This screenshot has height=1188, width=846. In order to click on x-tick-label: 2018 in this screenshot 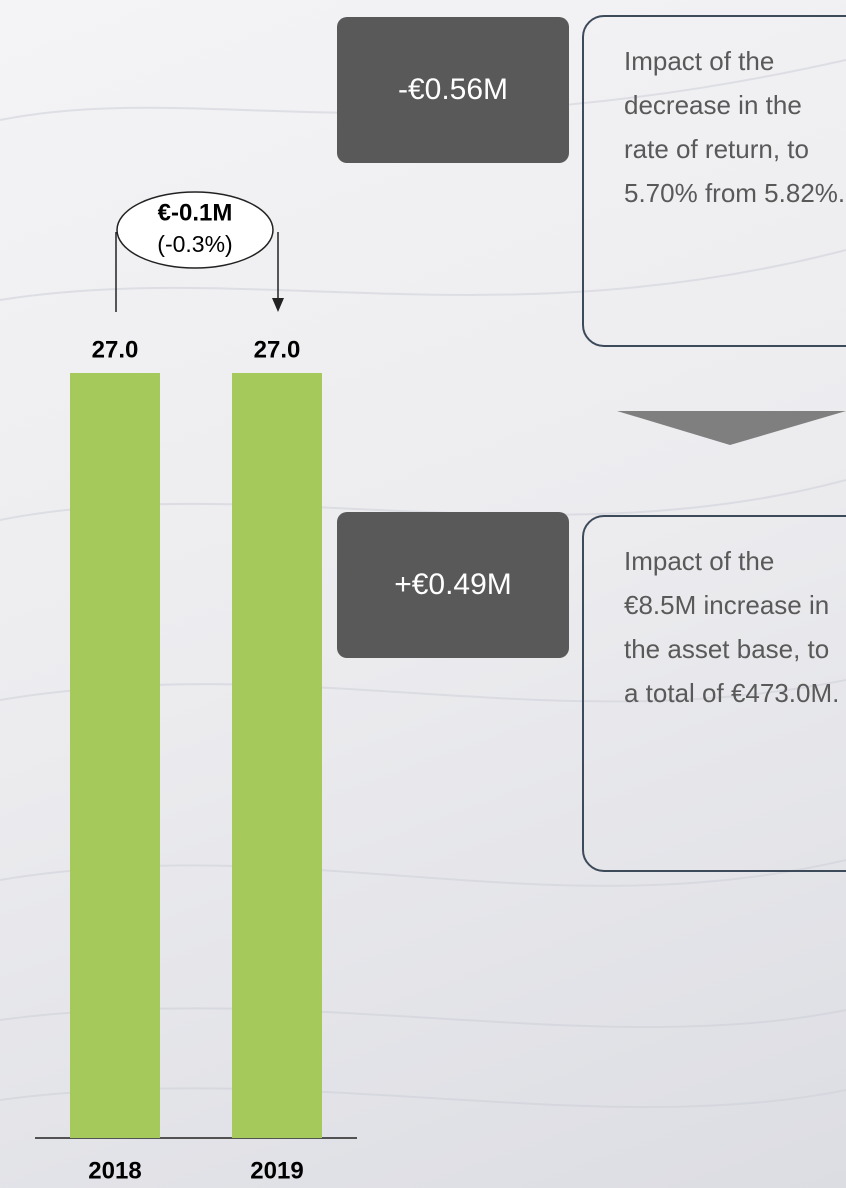, I will do `click(114, 1170)`.